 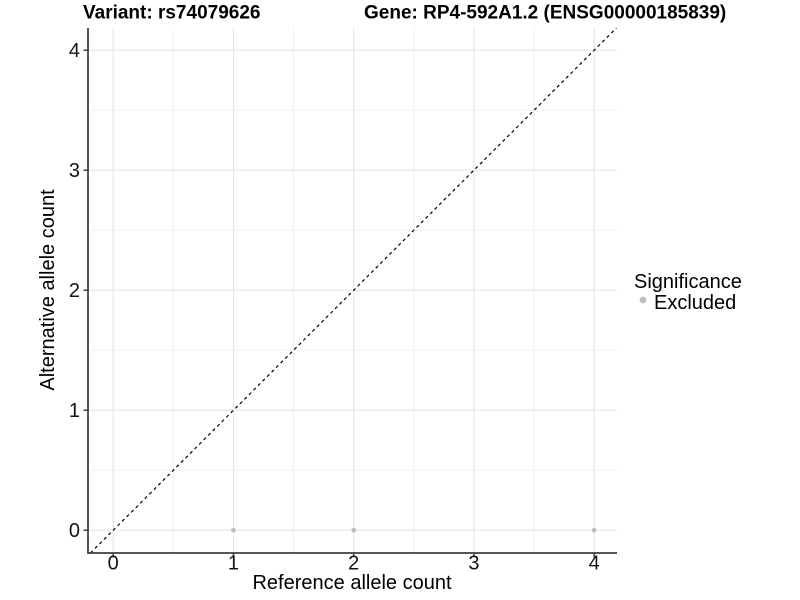 I want to click on legend-title: Significance, so click(x=688, y=282).